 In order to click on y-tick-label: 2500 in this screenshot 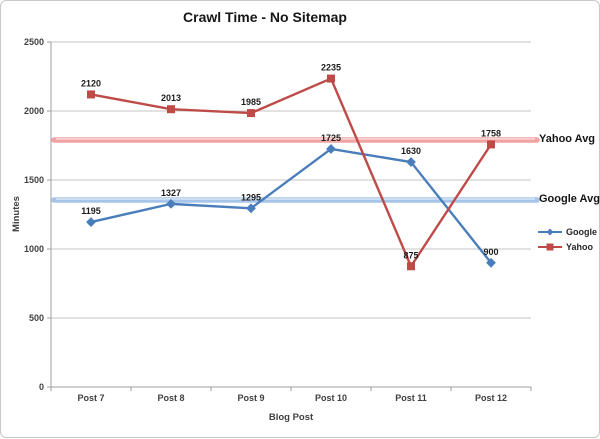, I will do `click(34, 42)`.